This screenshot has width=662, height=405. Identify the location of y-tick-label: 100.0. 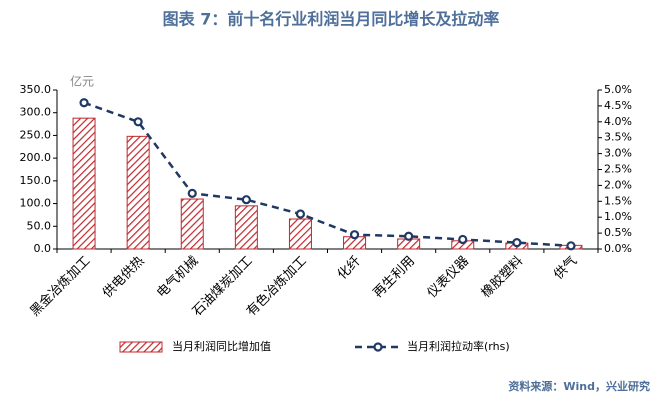
(36, 203).